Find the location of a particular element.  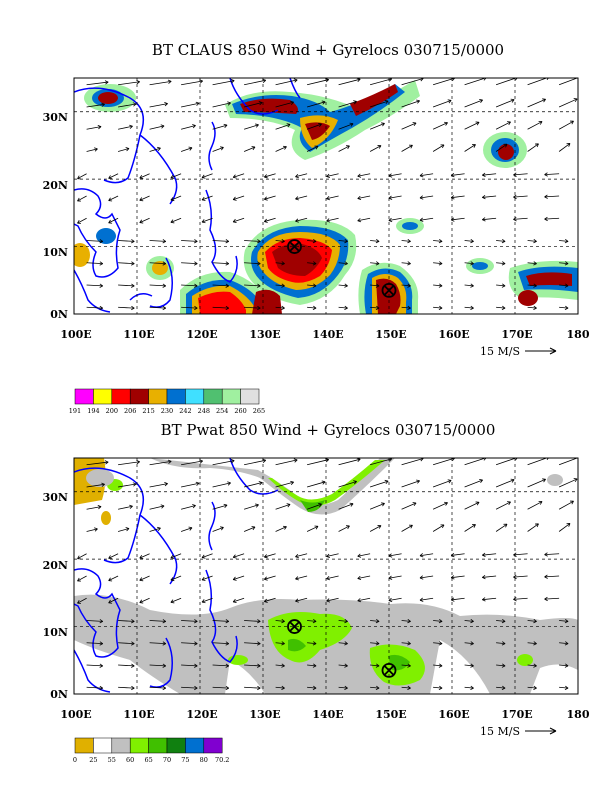

pwat-lat-label-30n: 30N is located at coordinates (55, 497).